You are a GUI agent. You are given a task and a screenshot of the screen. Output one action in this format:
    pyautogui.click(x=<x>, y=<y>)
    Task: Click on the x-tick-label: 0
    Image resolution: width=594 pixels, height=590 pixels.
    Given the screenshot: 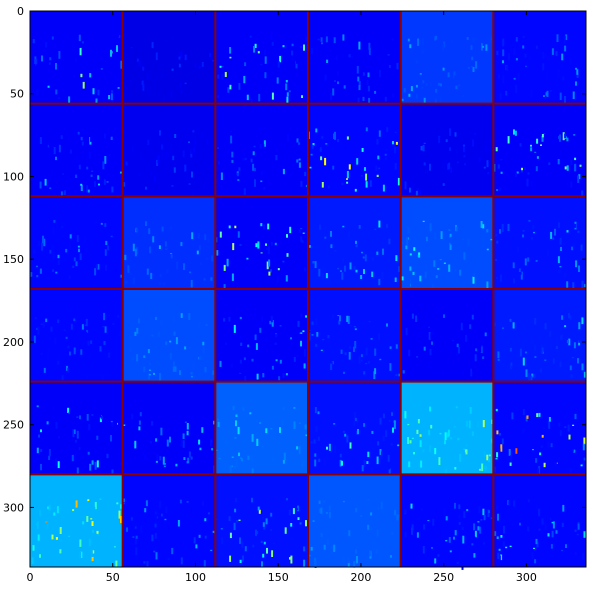 What is the action you would take?
    pyautogui.click(x=30, y=577)
    